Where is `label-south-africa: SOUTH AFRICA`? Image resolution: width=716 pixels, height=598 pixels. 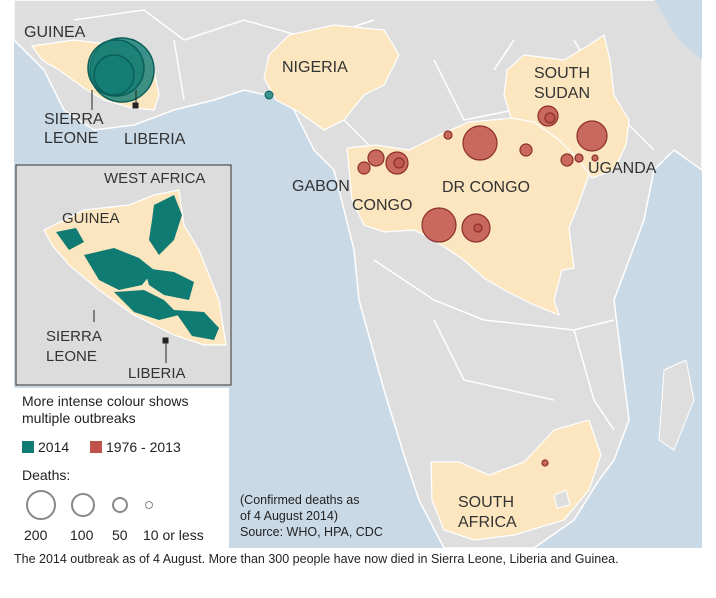 label-south-africa: SOUTH AFRICA is located at coordinates (487, 513).